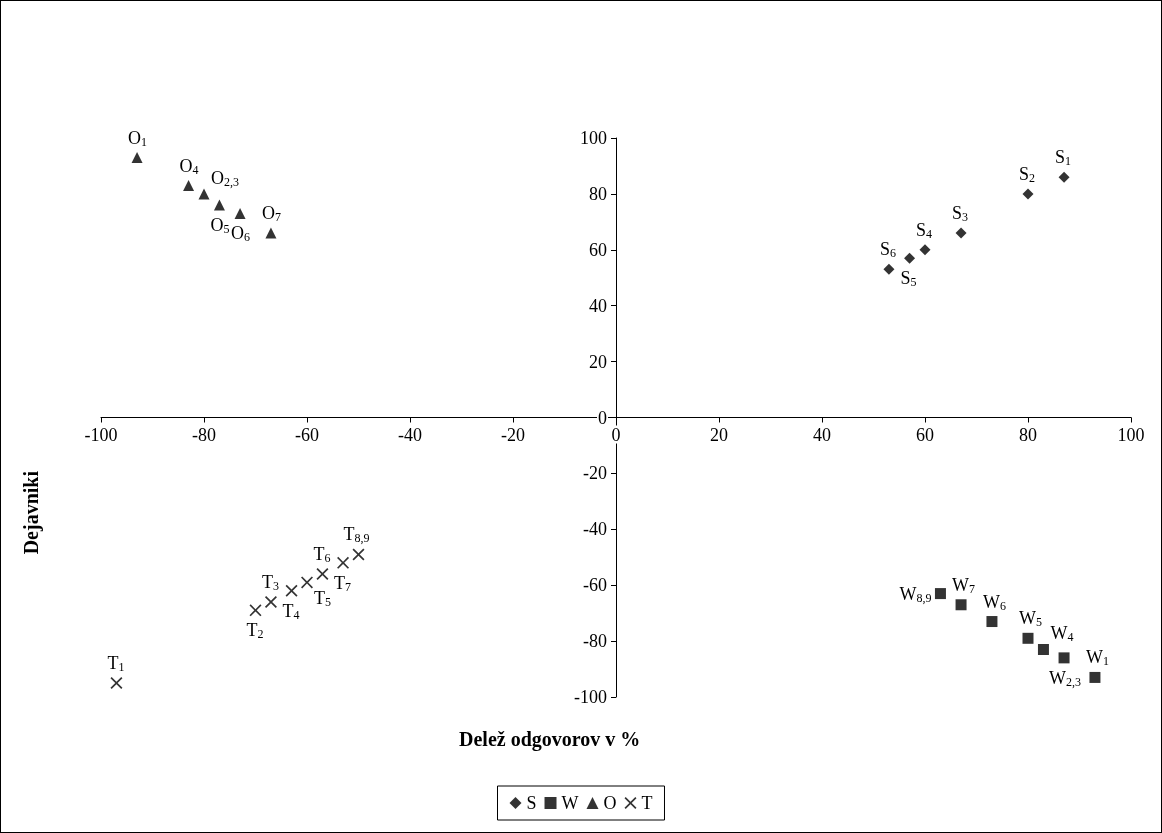 Image resolution: width=1162 pixels, height=833 pixels. Describe the element at coordinates (513, 434) in the screenshot. I see `x-tick-label: -20` at that location.